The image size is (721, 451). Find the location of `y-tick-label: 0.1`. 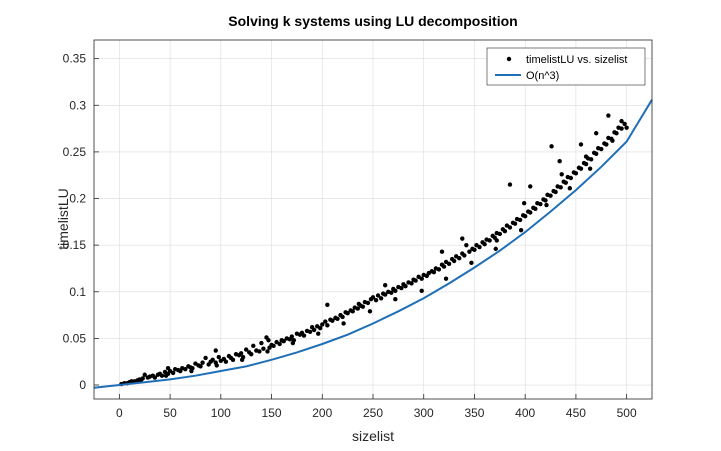

y-tick-label: 0.1 is located at coordinates (77, 292).